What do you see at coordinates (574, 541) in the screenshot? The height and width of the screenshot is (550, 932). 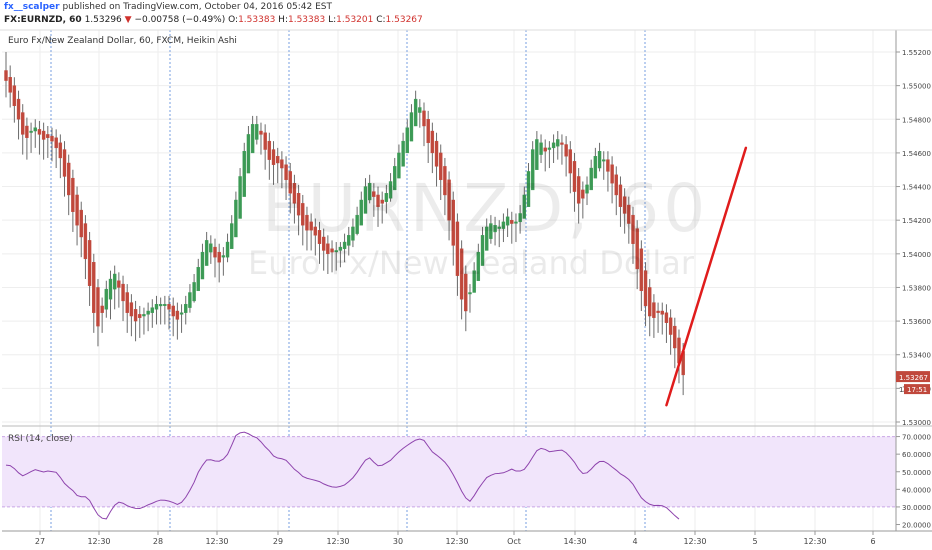 I see `time-tick-label: 14:30` at bounding box center [574, 541].